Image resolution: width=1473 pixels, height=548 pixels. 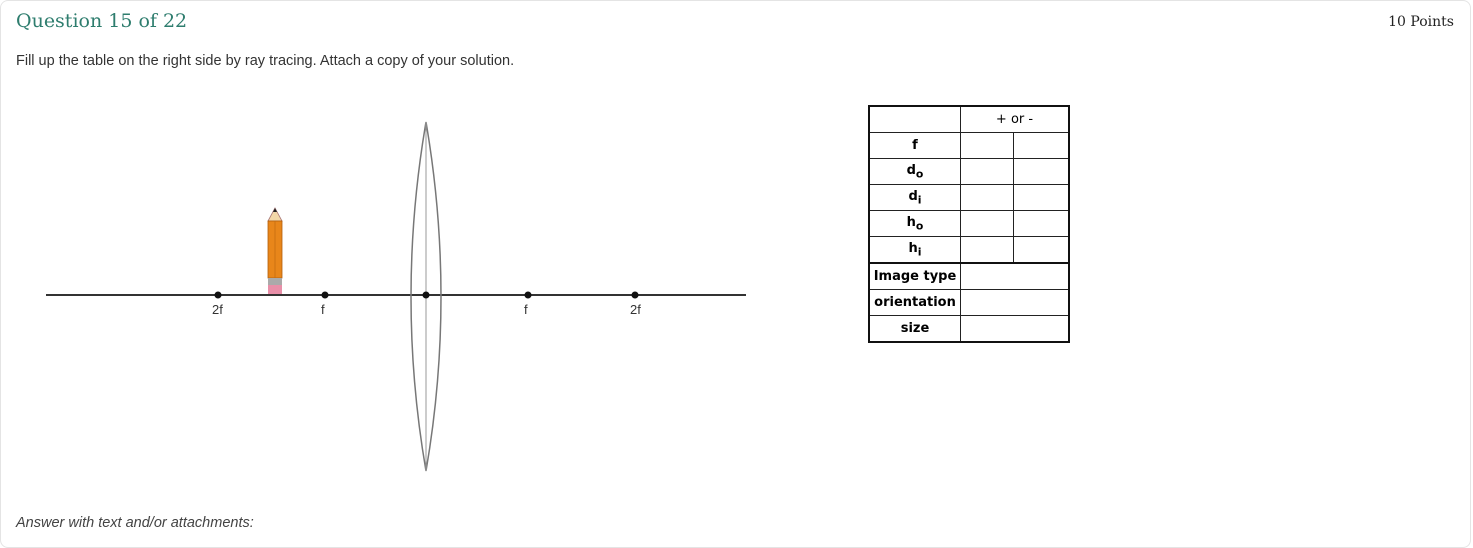 What do you see at coordinates (528, 295) in the screenshot?
I see `point-right-f` at bounding box center [528, 295].